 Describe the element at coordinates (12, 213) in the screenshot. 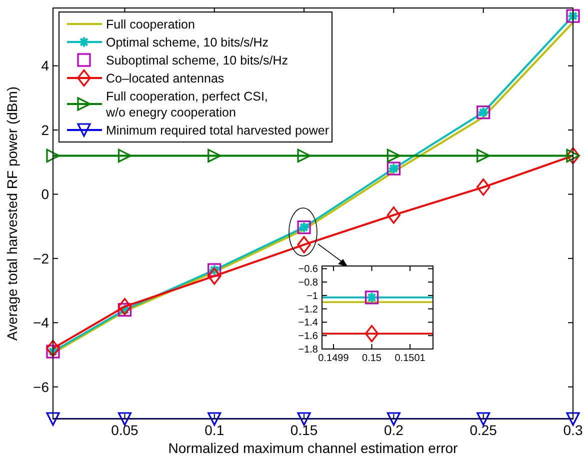

I see `y-axis-title: Average total harvested RF power (dBm)` at that location.